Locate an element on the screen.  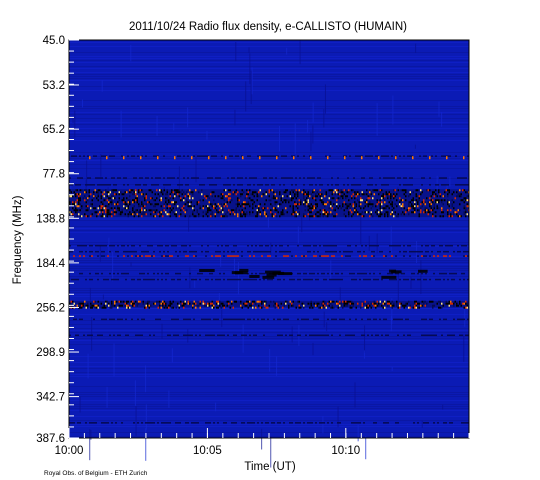
x-tick-label: 10:10 is located at coordinates (345, 451).